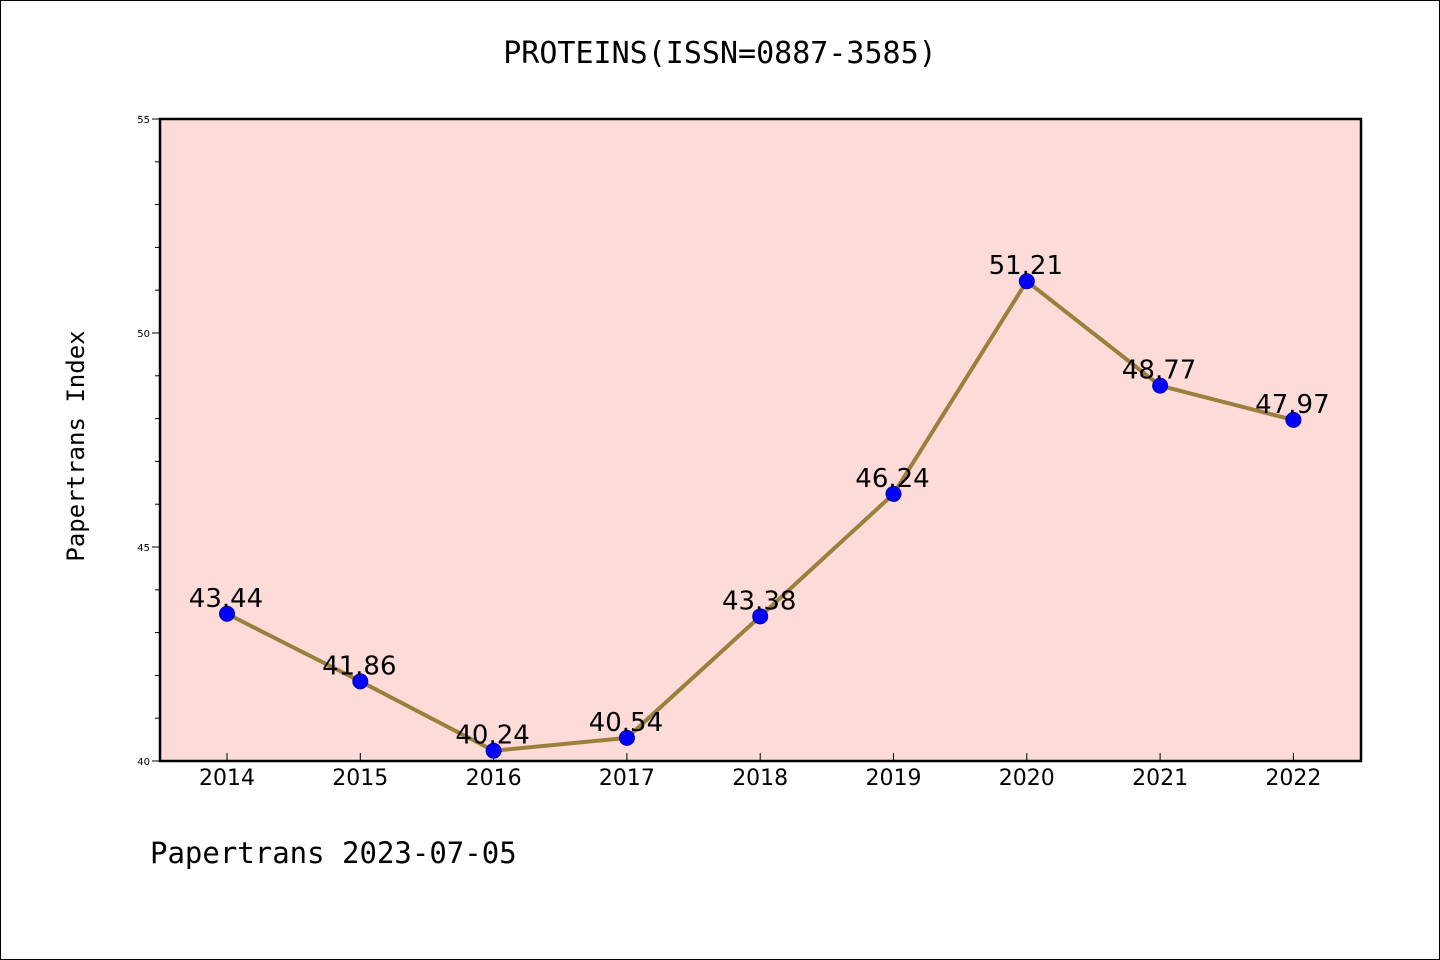 The width and height of the screenshot is (1440, 960). I want to click on data-label: 41.86, so click(359, 666).